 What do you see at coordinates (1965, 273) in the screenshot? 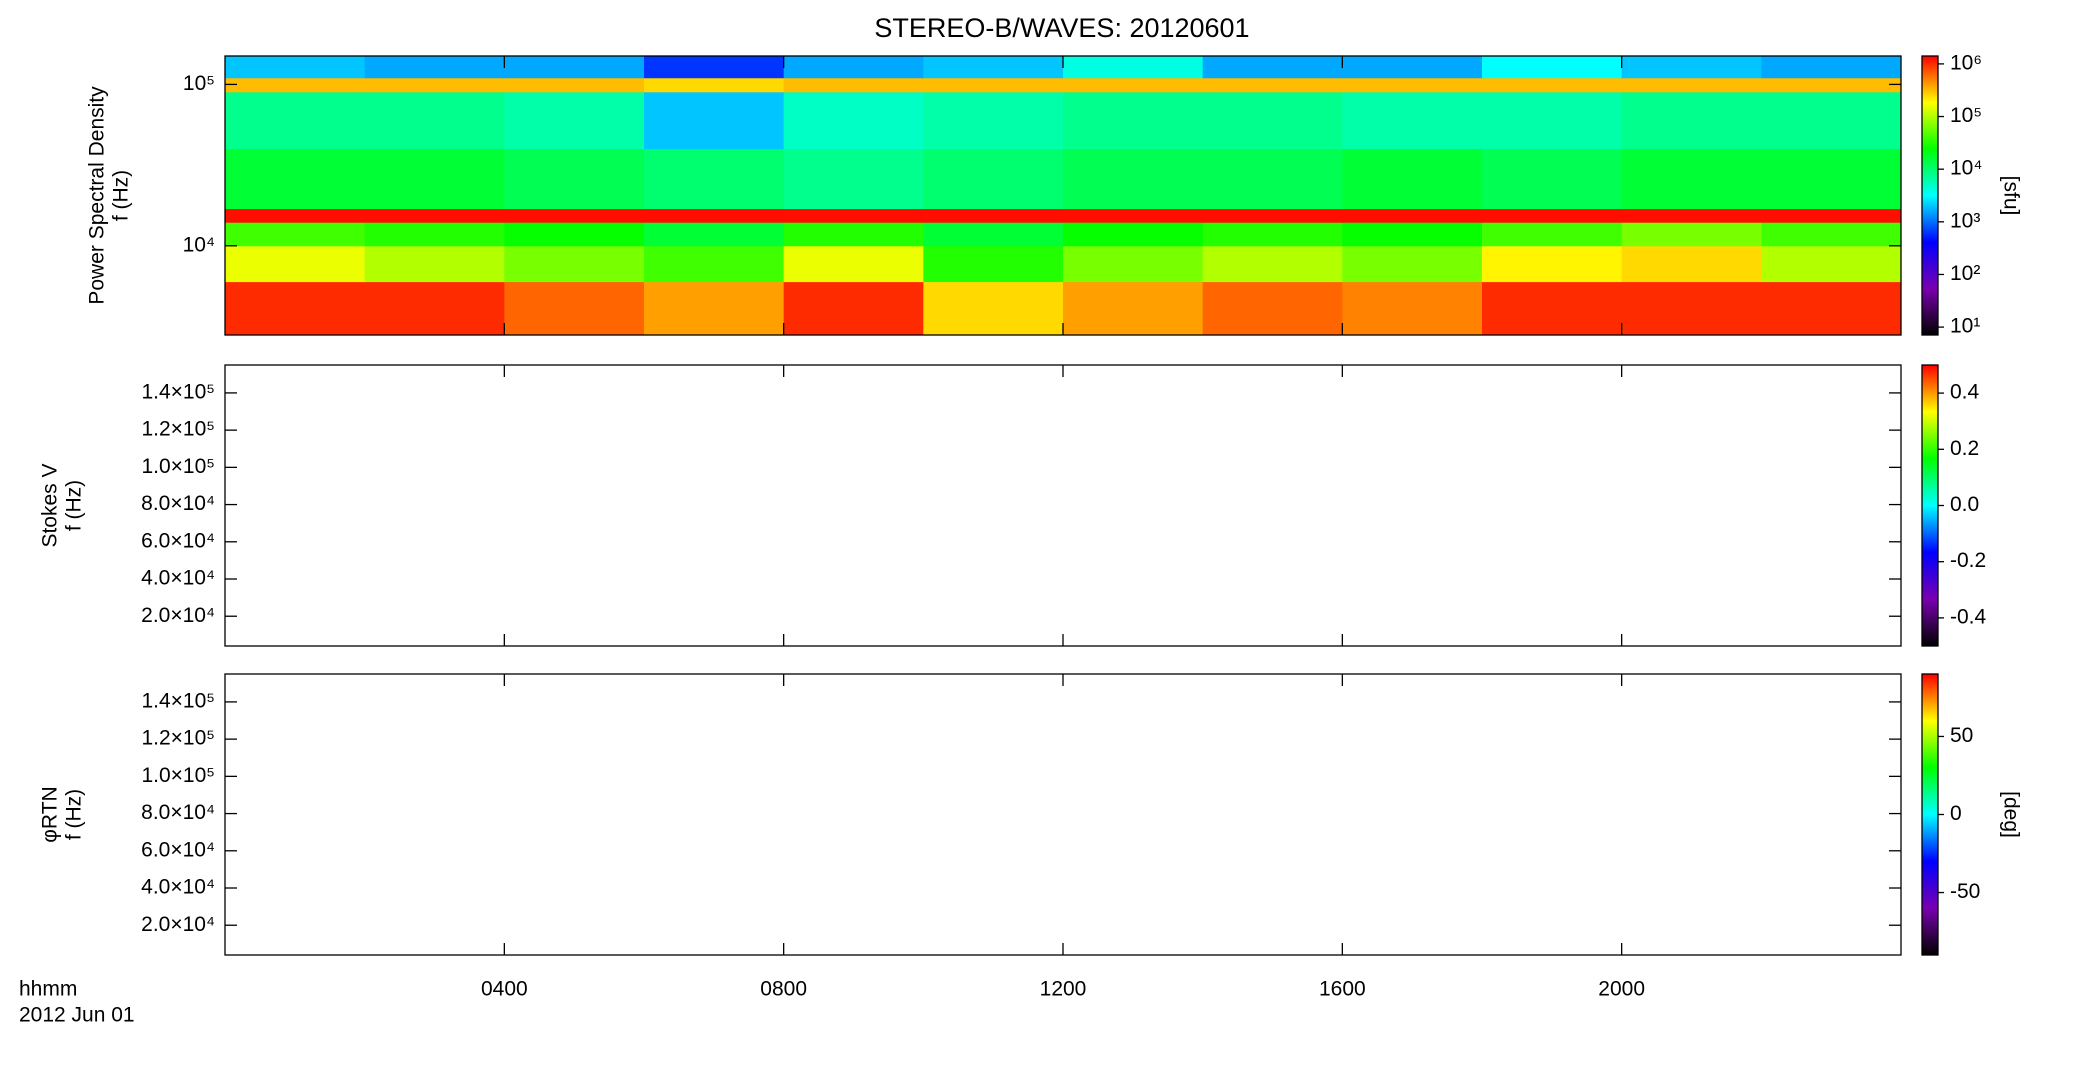
I see `colorbar-tick-label: 10²` at bounding box center [1965, 273].